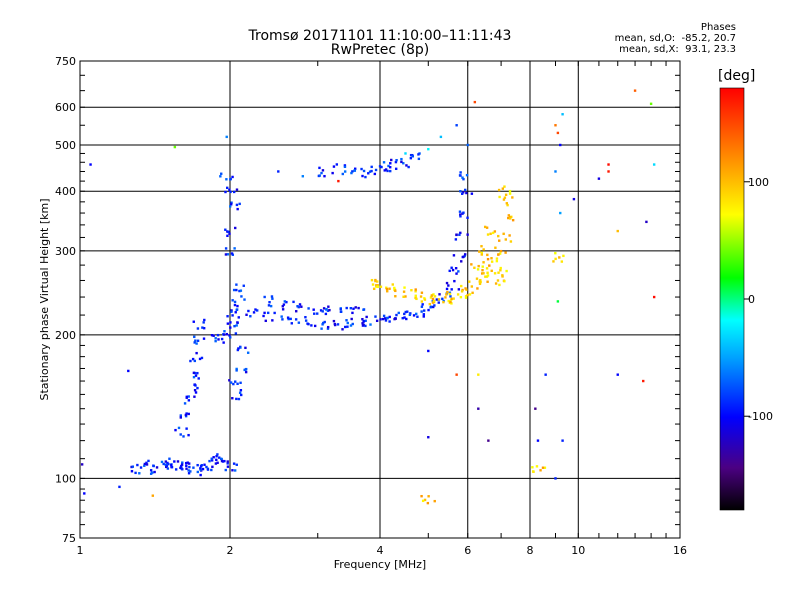  Describe the element at coordinates (718, 27) in the screenshot. I see `phase-stats-title: Phases` at that location.